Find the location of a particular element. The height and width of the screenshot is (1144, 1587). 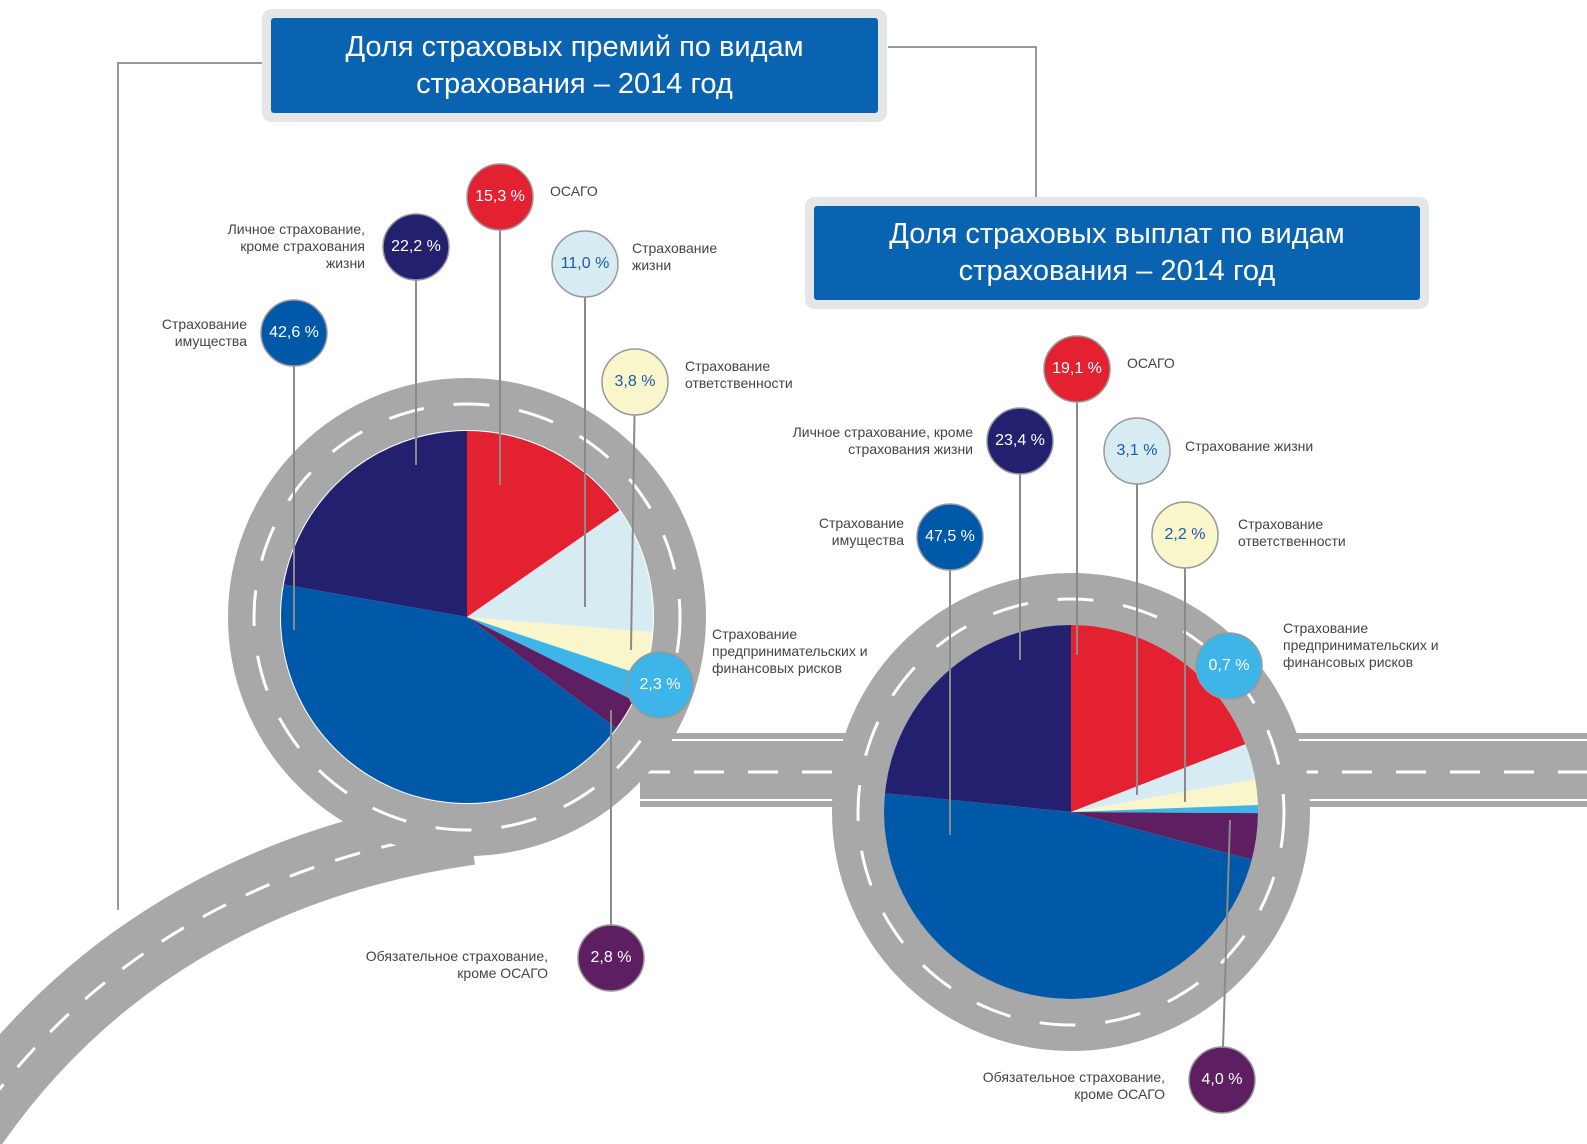

value-label: 3,1 % is located at coordinates (1137, 450).